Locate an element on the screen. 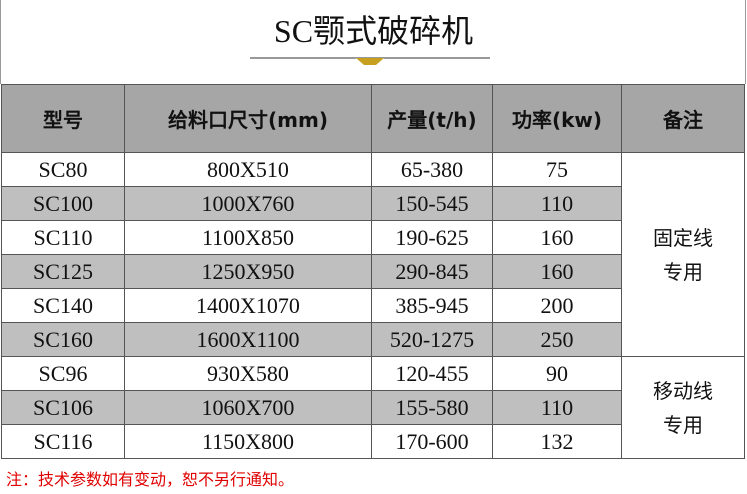 Image resolution: width=747 pixels, height=494 pixels. data-row: SC100 1000X760 150-545 110 is located at coordinates (373, 203).